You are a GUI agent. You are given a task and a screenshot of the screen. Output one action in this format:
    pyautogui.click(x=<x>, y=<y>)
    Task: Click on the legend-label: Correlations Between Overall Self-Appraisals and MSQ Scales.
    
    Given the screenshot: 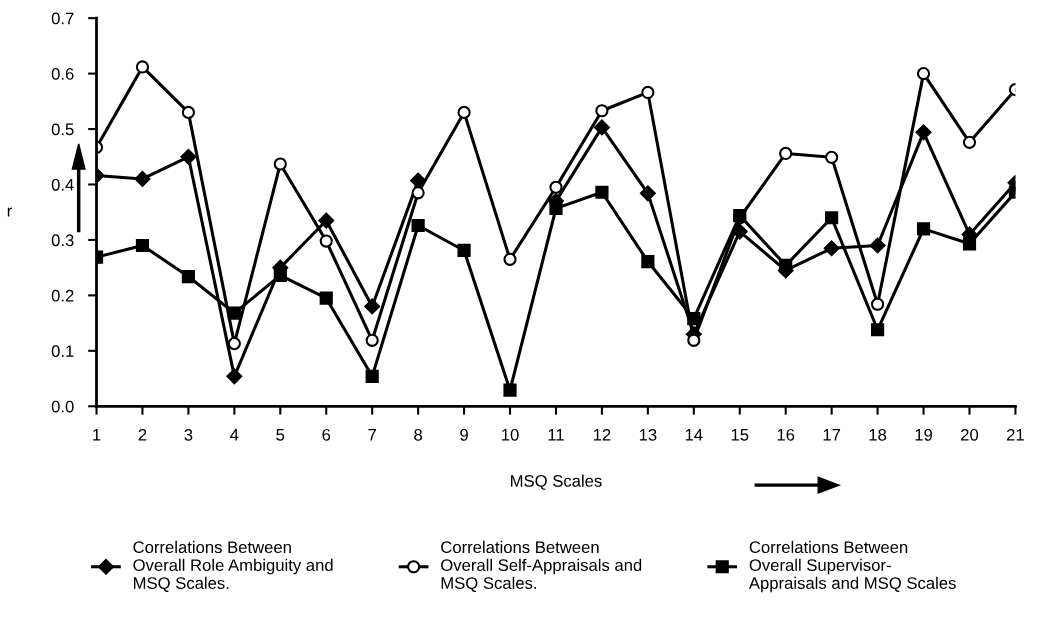 What is the action you would take?
    pyautogui.click(x=541, y=566)
    